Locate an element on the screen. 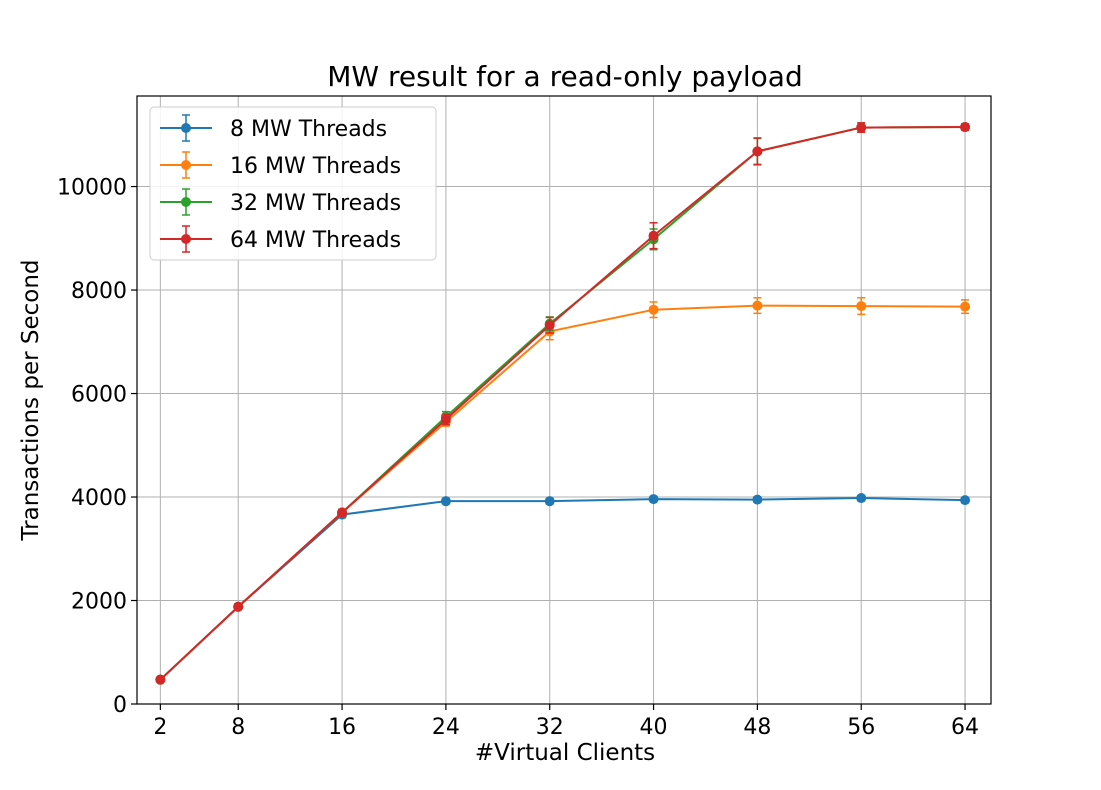  x-tick-label: 48 is located at coordinates (757, 727).